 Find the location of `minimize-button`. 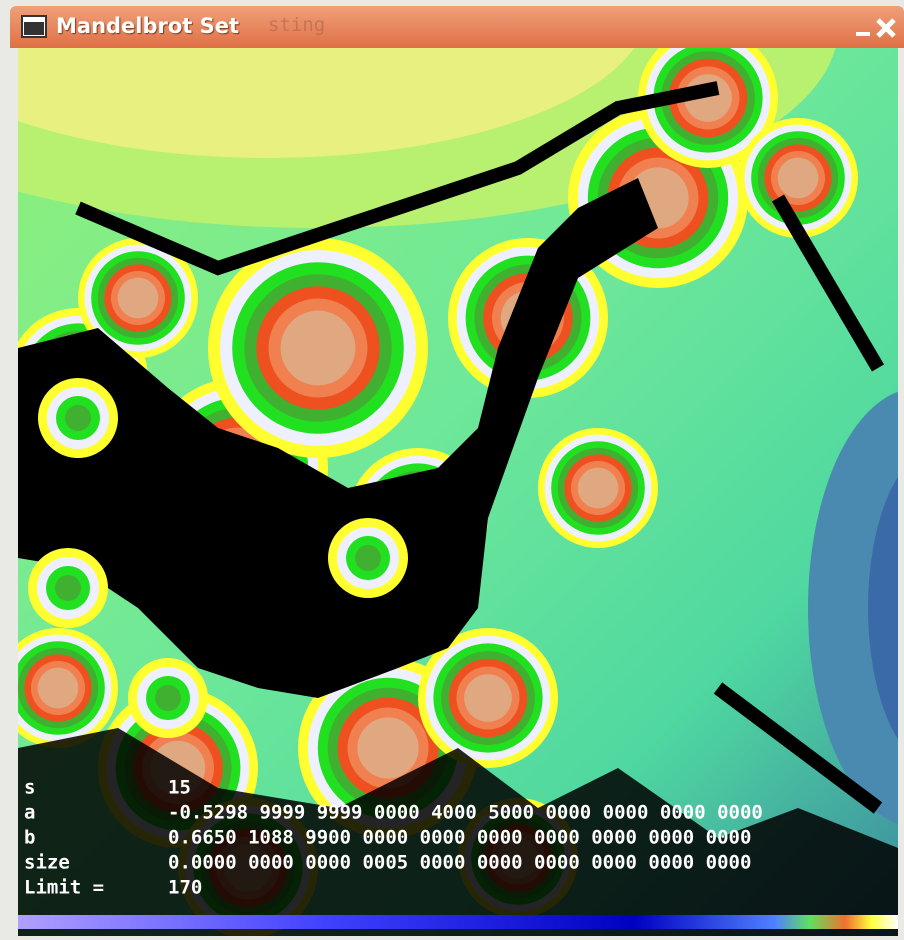

minimize-button is located at coordinates (863, 34).